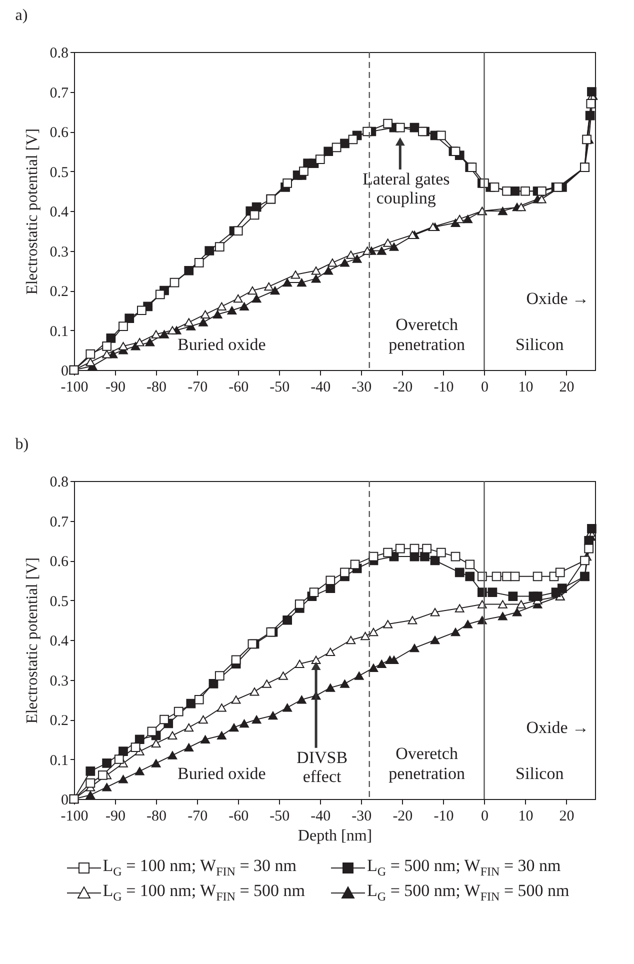  I want to click on legend-label: L$_{G}$ = 100 nm; W$_{FIN}$ = 500 nm, so click(203, 893).